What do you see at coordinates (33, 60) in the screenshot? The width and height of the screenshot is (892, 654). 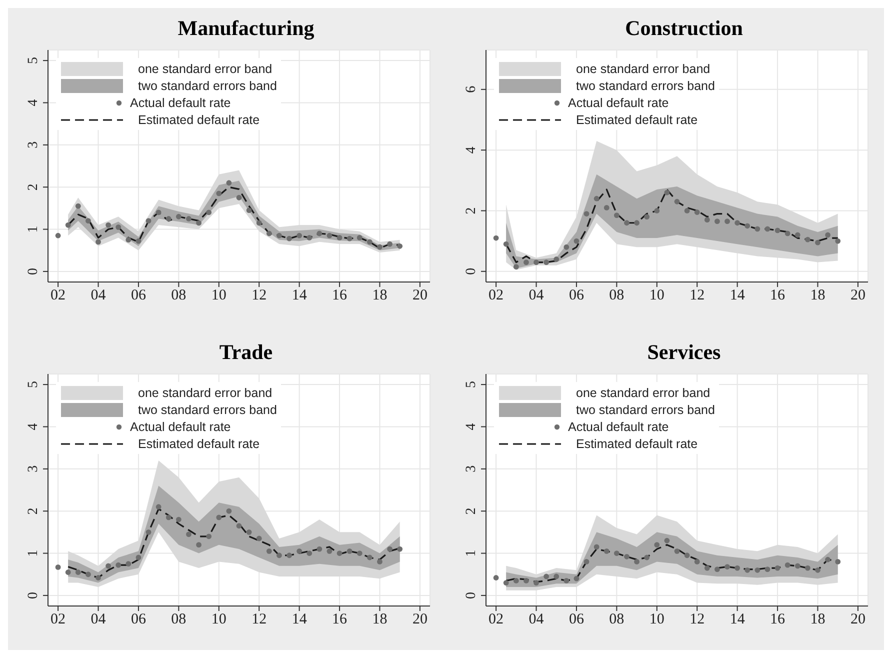 I see `y-tick-label: 5` at bounding box center [33, 60].